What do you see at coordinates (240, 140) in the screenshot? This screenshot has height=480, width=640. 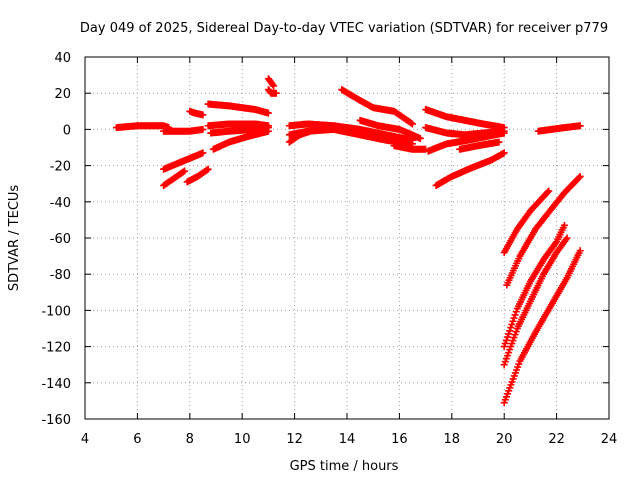 I see `series-arc10` at bounding box center [240, 140].